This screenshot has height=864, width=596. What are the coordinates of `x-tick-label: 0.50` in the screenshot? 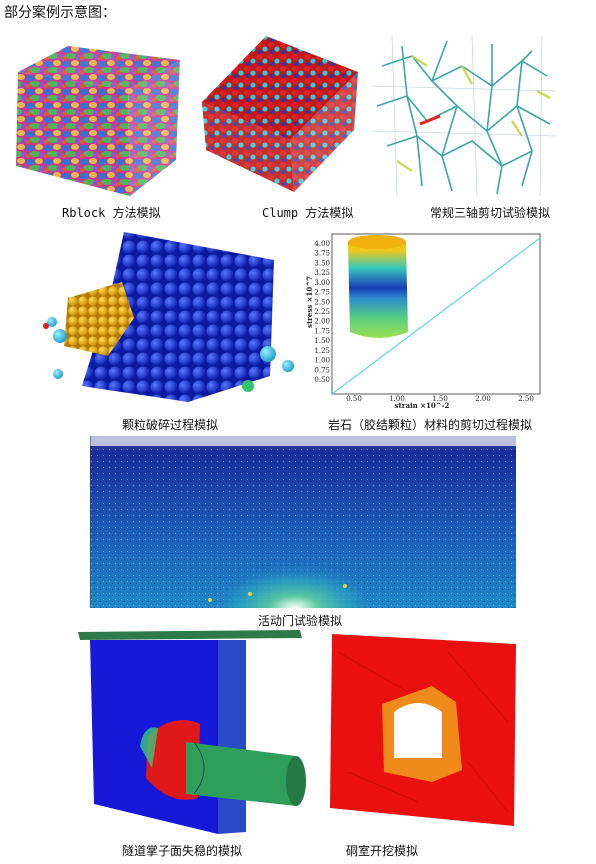 It's located at (354, 399).